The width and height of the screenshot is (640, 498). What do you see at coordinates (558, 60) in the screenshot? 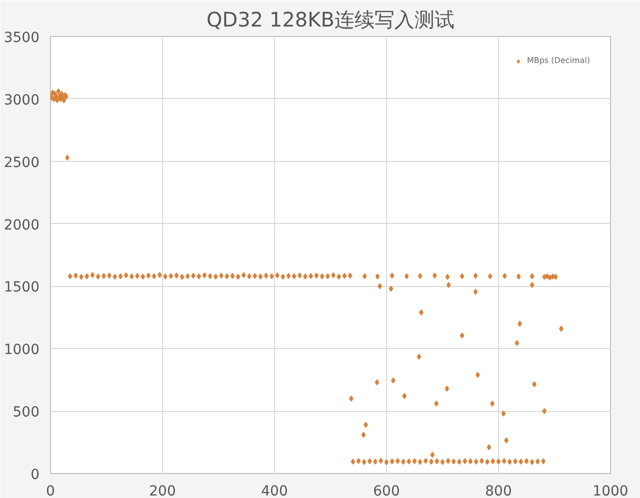
I see `legend-label: MBps (Decimal)` at bounding box center [558, 60].